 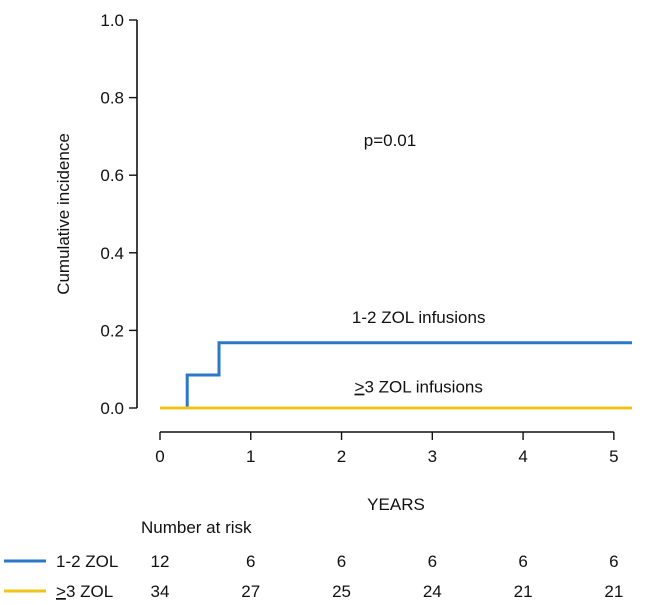 I want to click on plot-area, so click(x=396, y=375).